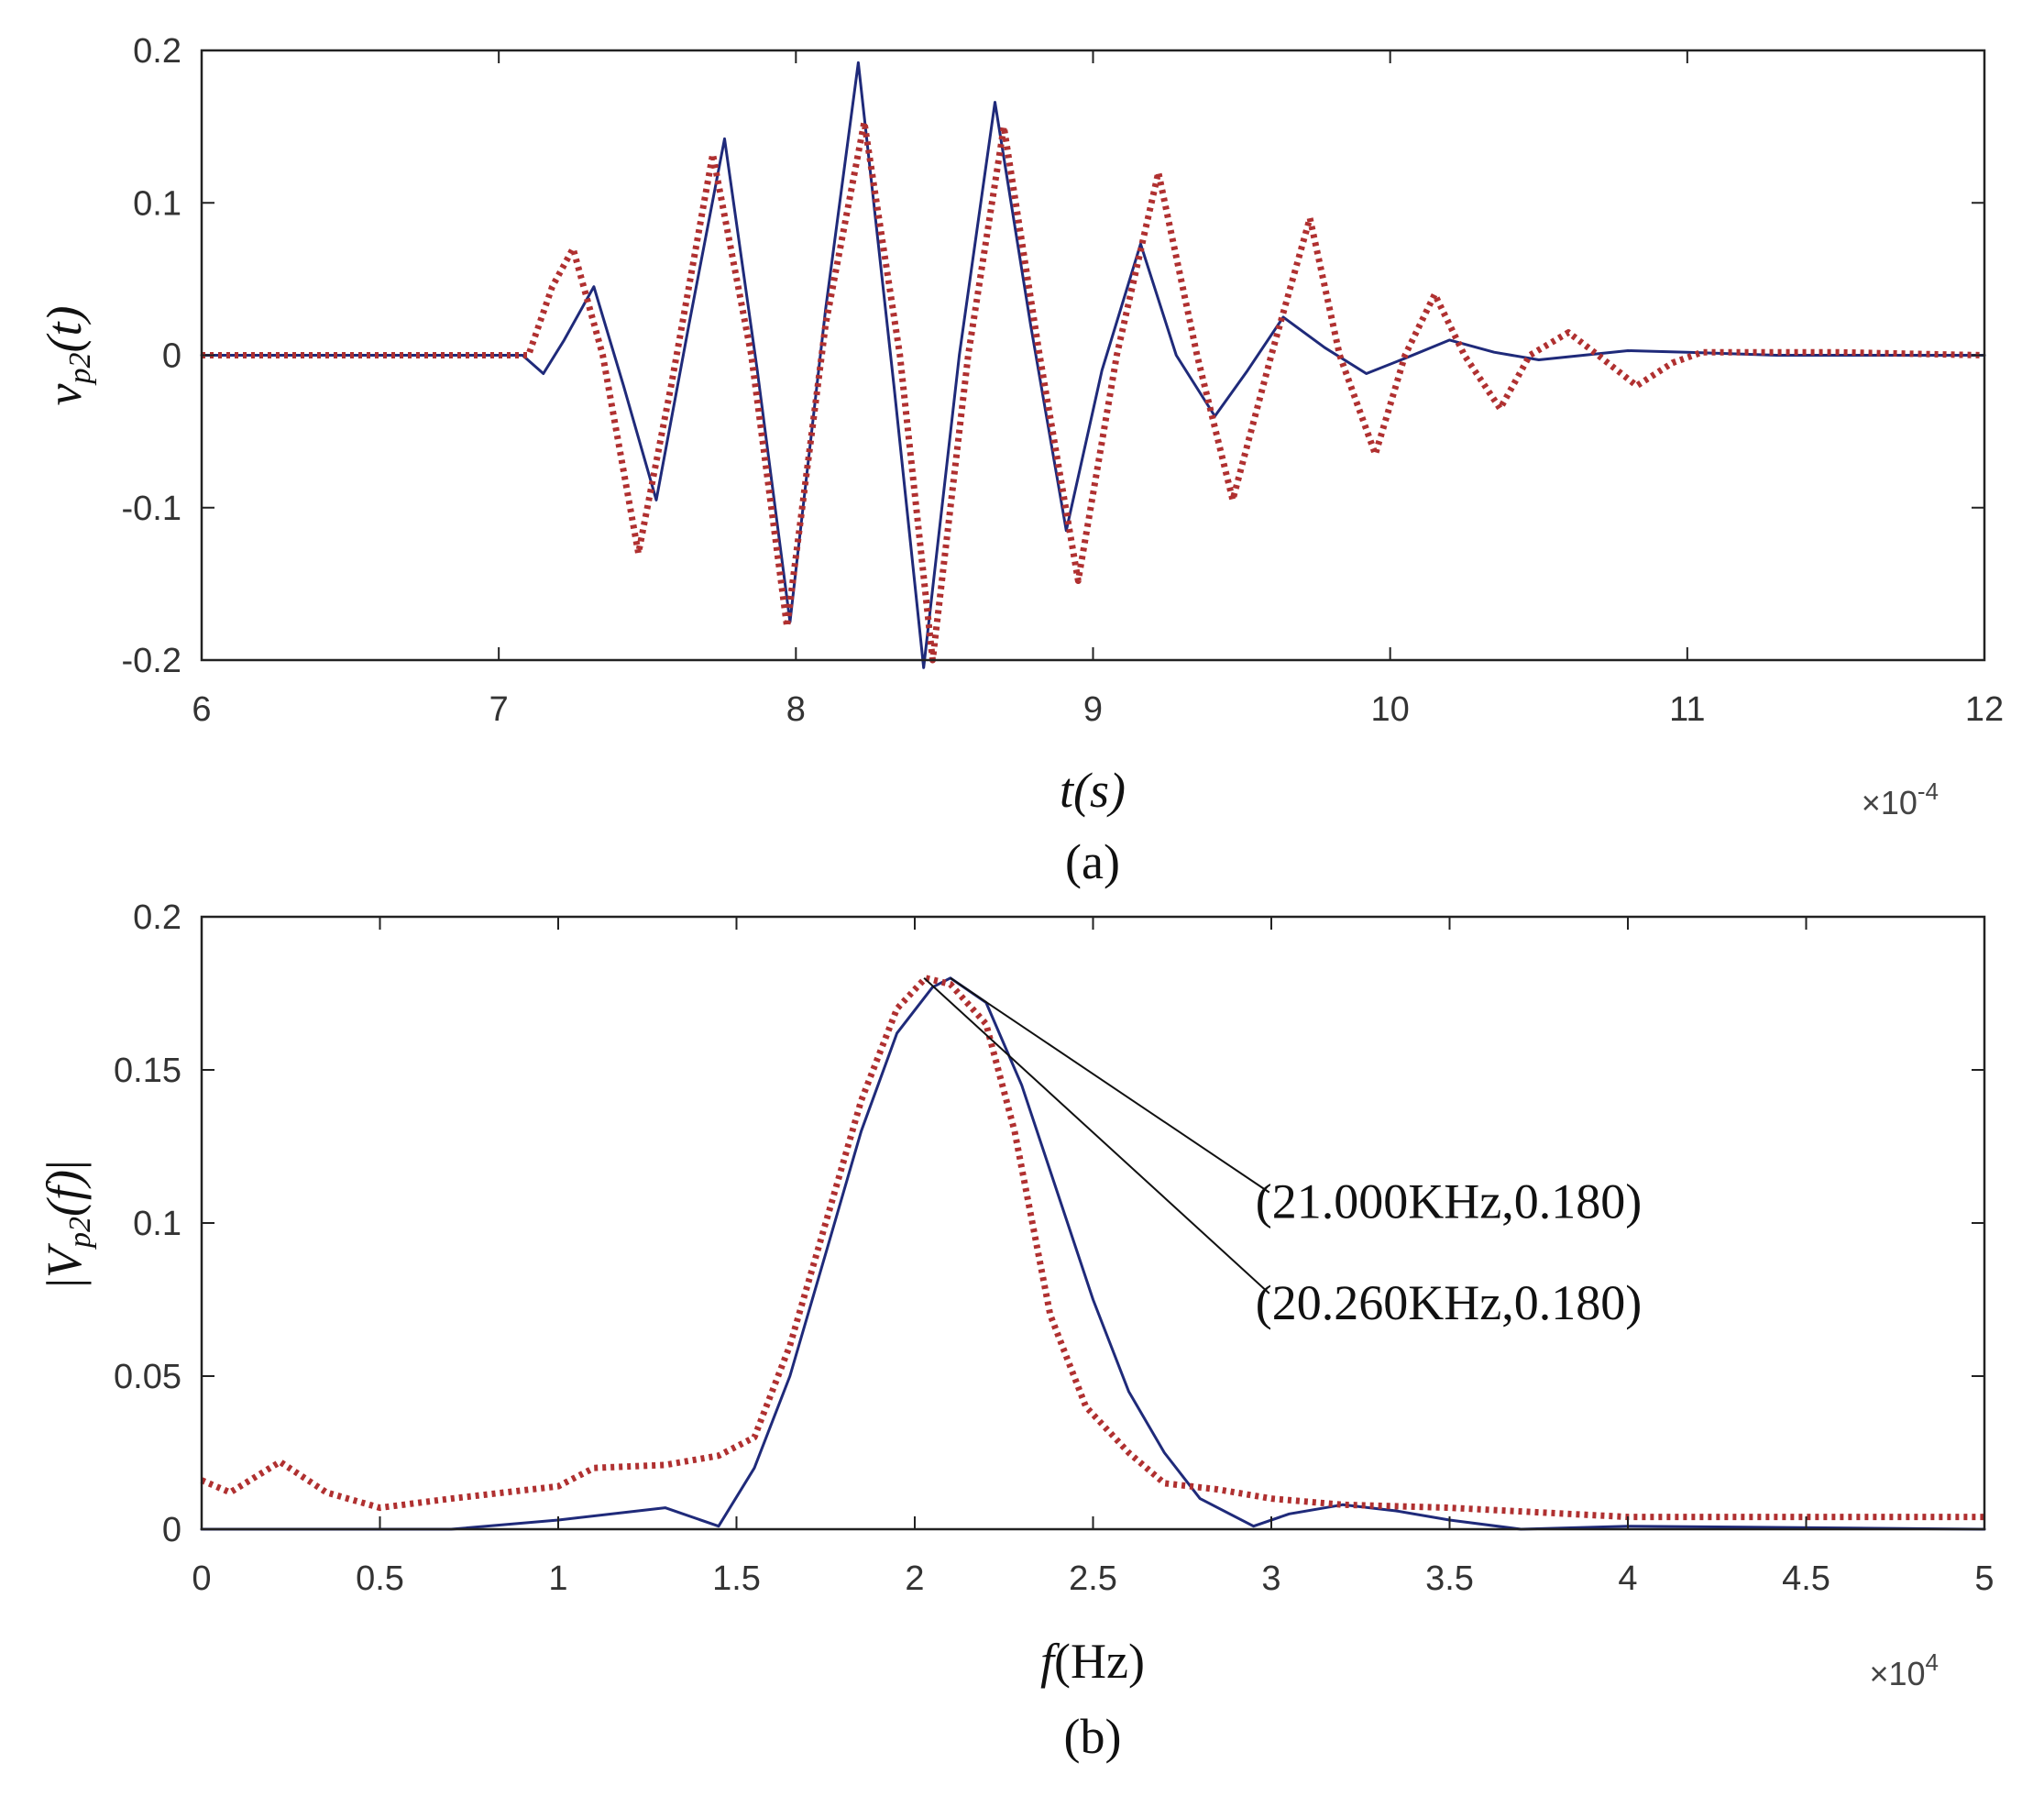  Describe the element at coordinates (1110, 1085) in the screenshot. I see `annotation-1-leader-line` at that location.